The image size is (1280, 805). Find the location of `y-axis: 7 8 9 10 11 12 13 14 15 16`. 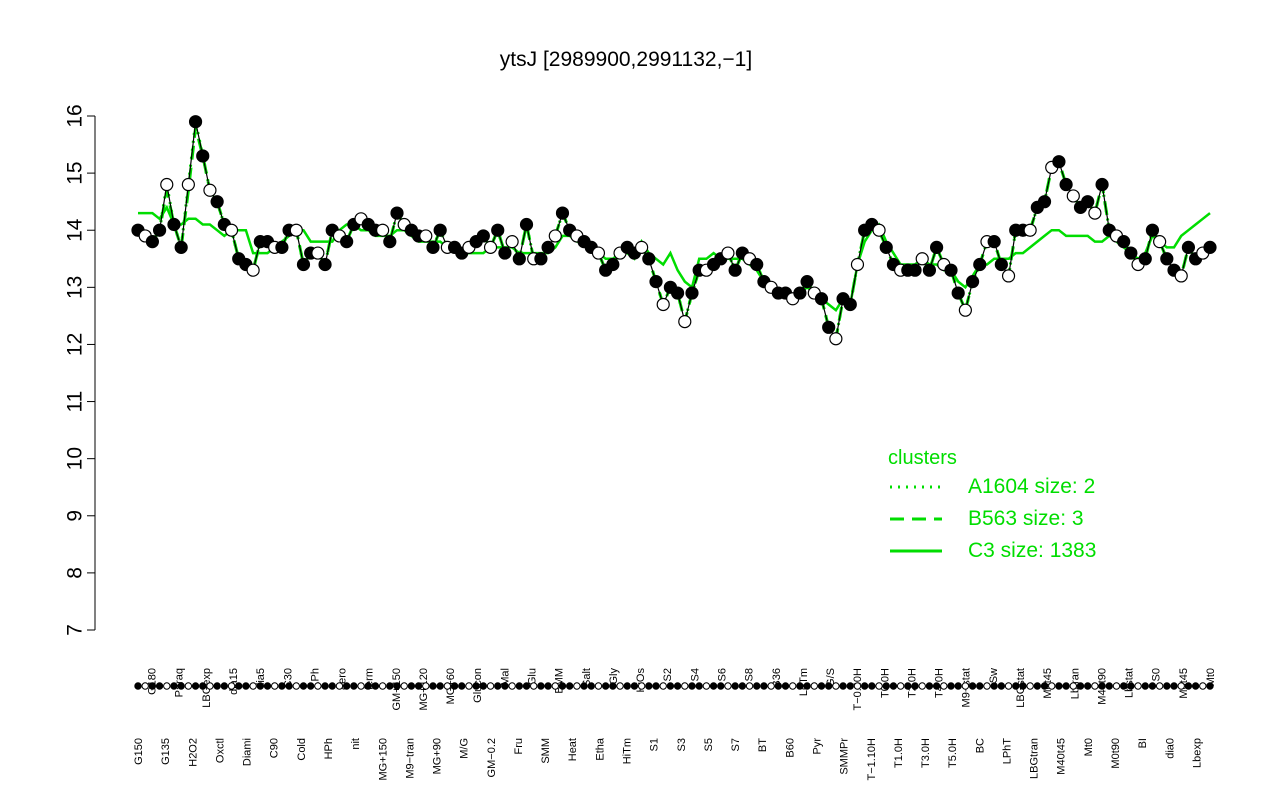

y-axis: 7 8 9 10 11 12 13 14 15 16 is located at coordinates (79, 370).